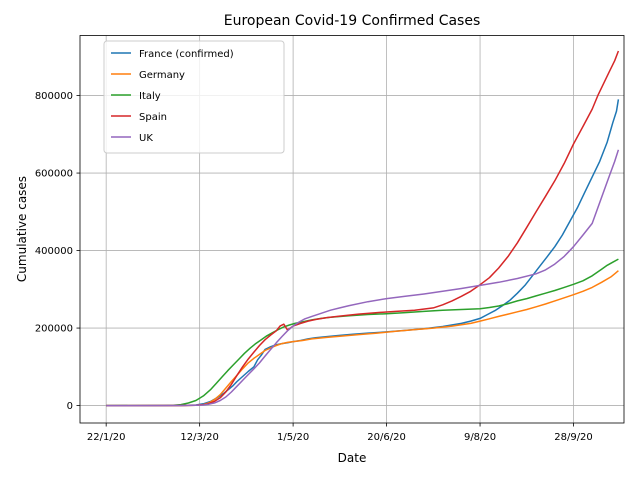 The image size is (640, 480). I want to click on x-tick-label: 28/9/20, so click(573, 437).